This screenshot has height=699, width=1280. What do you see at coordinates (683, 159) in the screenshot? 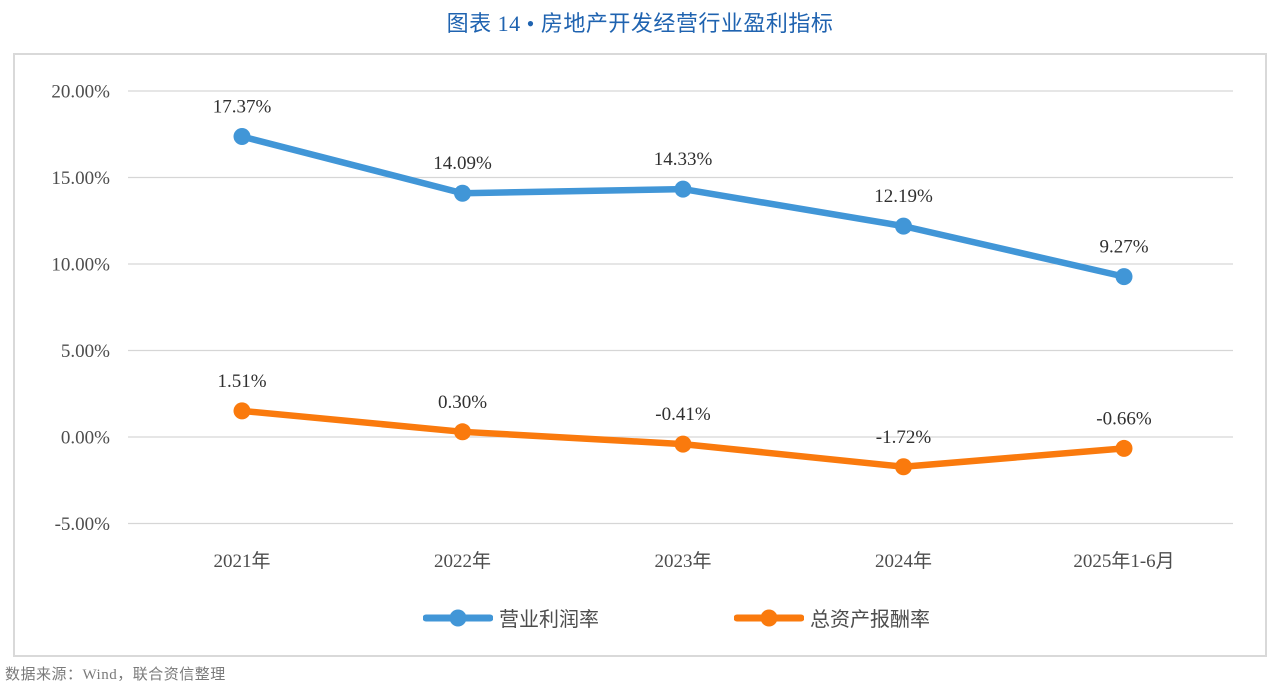
I see `data-point-label: 14.33%` at bounding box center [683, 159].